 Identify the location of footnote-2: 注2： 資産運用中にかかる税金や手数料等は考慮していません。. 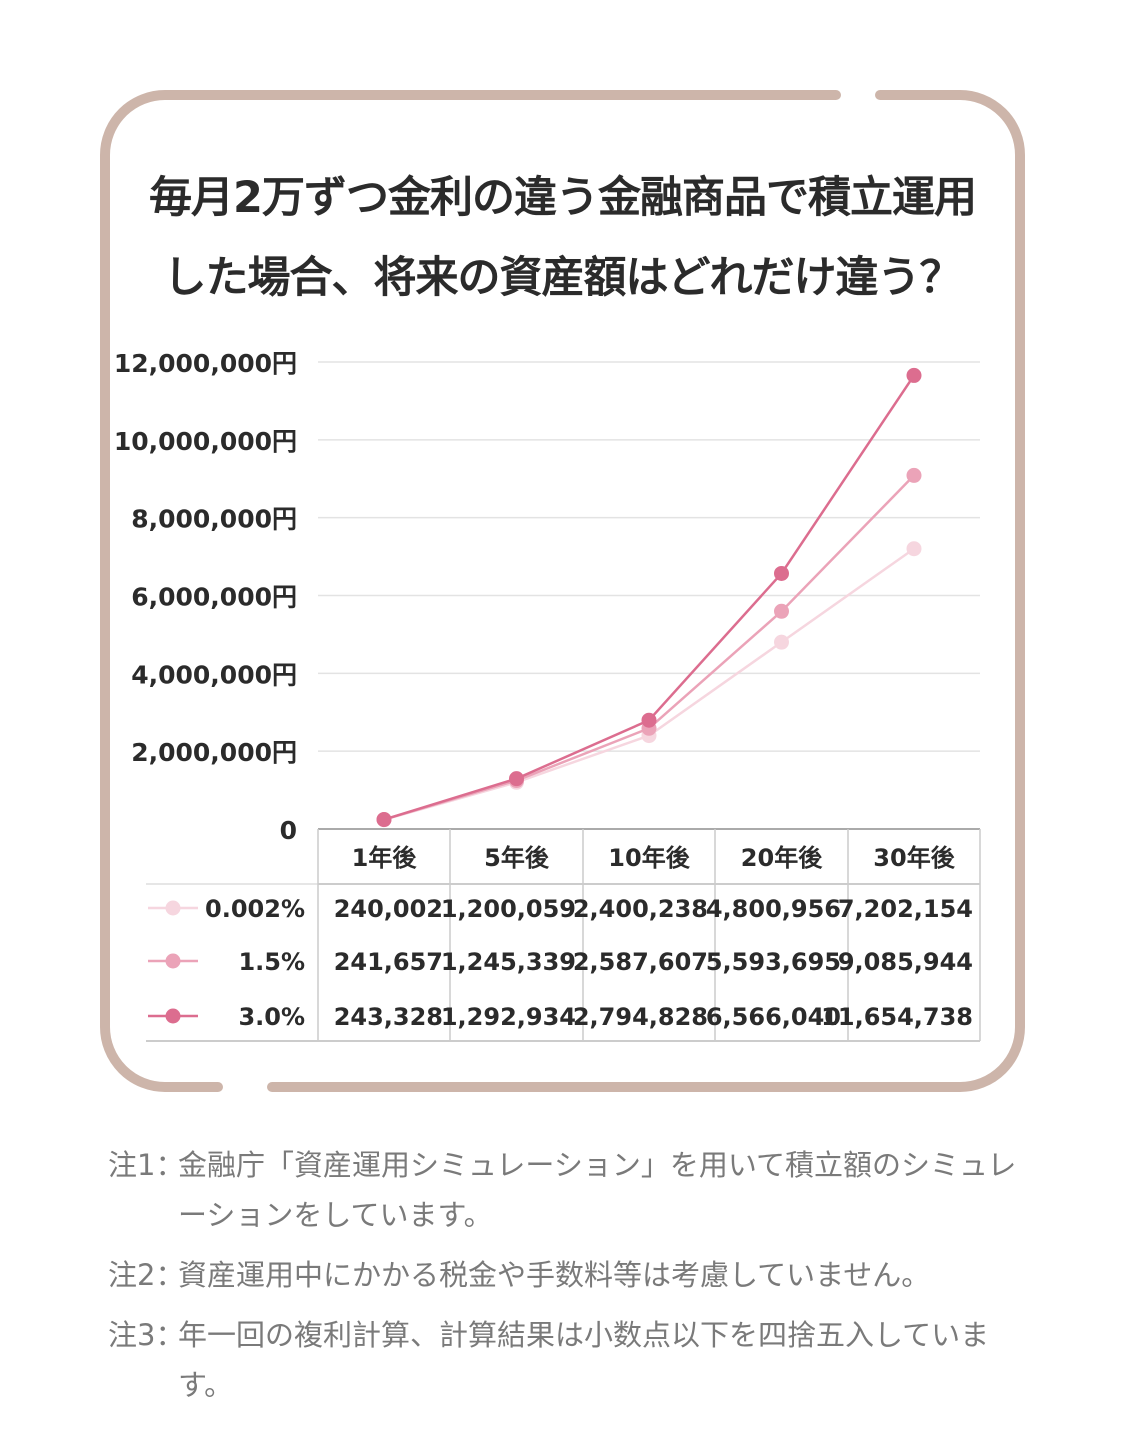
(573, 1275).